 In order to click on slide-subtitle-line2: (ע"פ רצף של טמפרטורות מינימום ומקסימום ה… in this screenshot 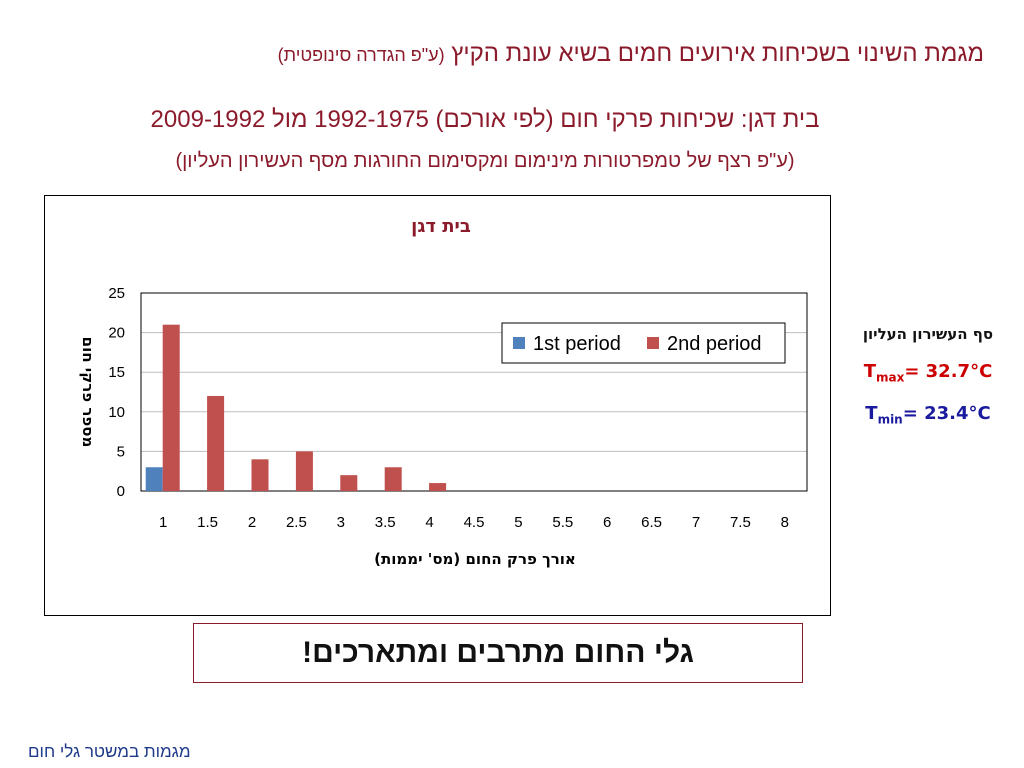, I will do `click(485, 161)`.